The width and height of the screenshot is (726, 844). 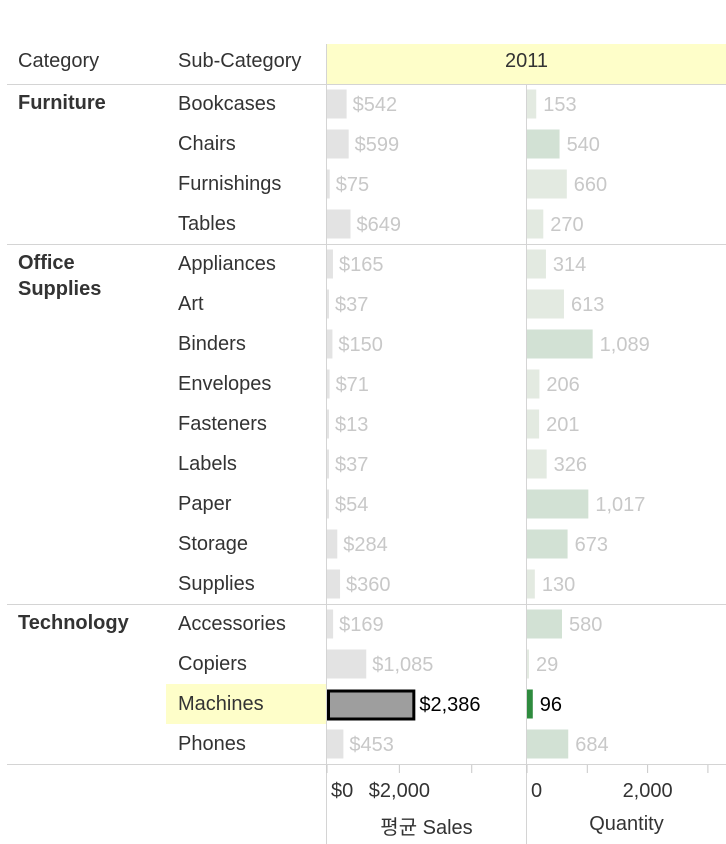 I want to click on year-header: 2011, so click(x=526, y=61).